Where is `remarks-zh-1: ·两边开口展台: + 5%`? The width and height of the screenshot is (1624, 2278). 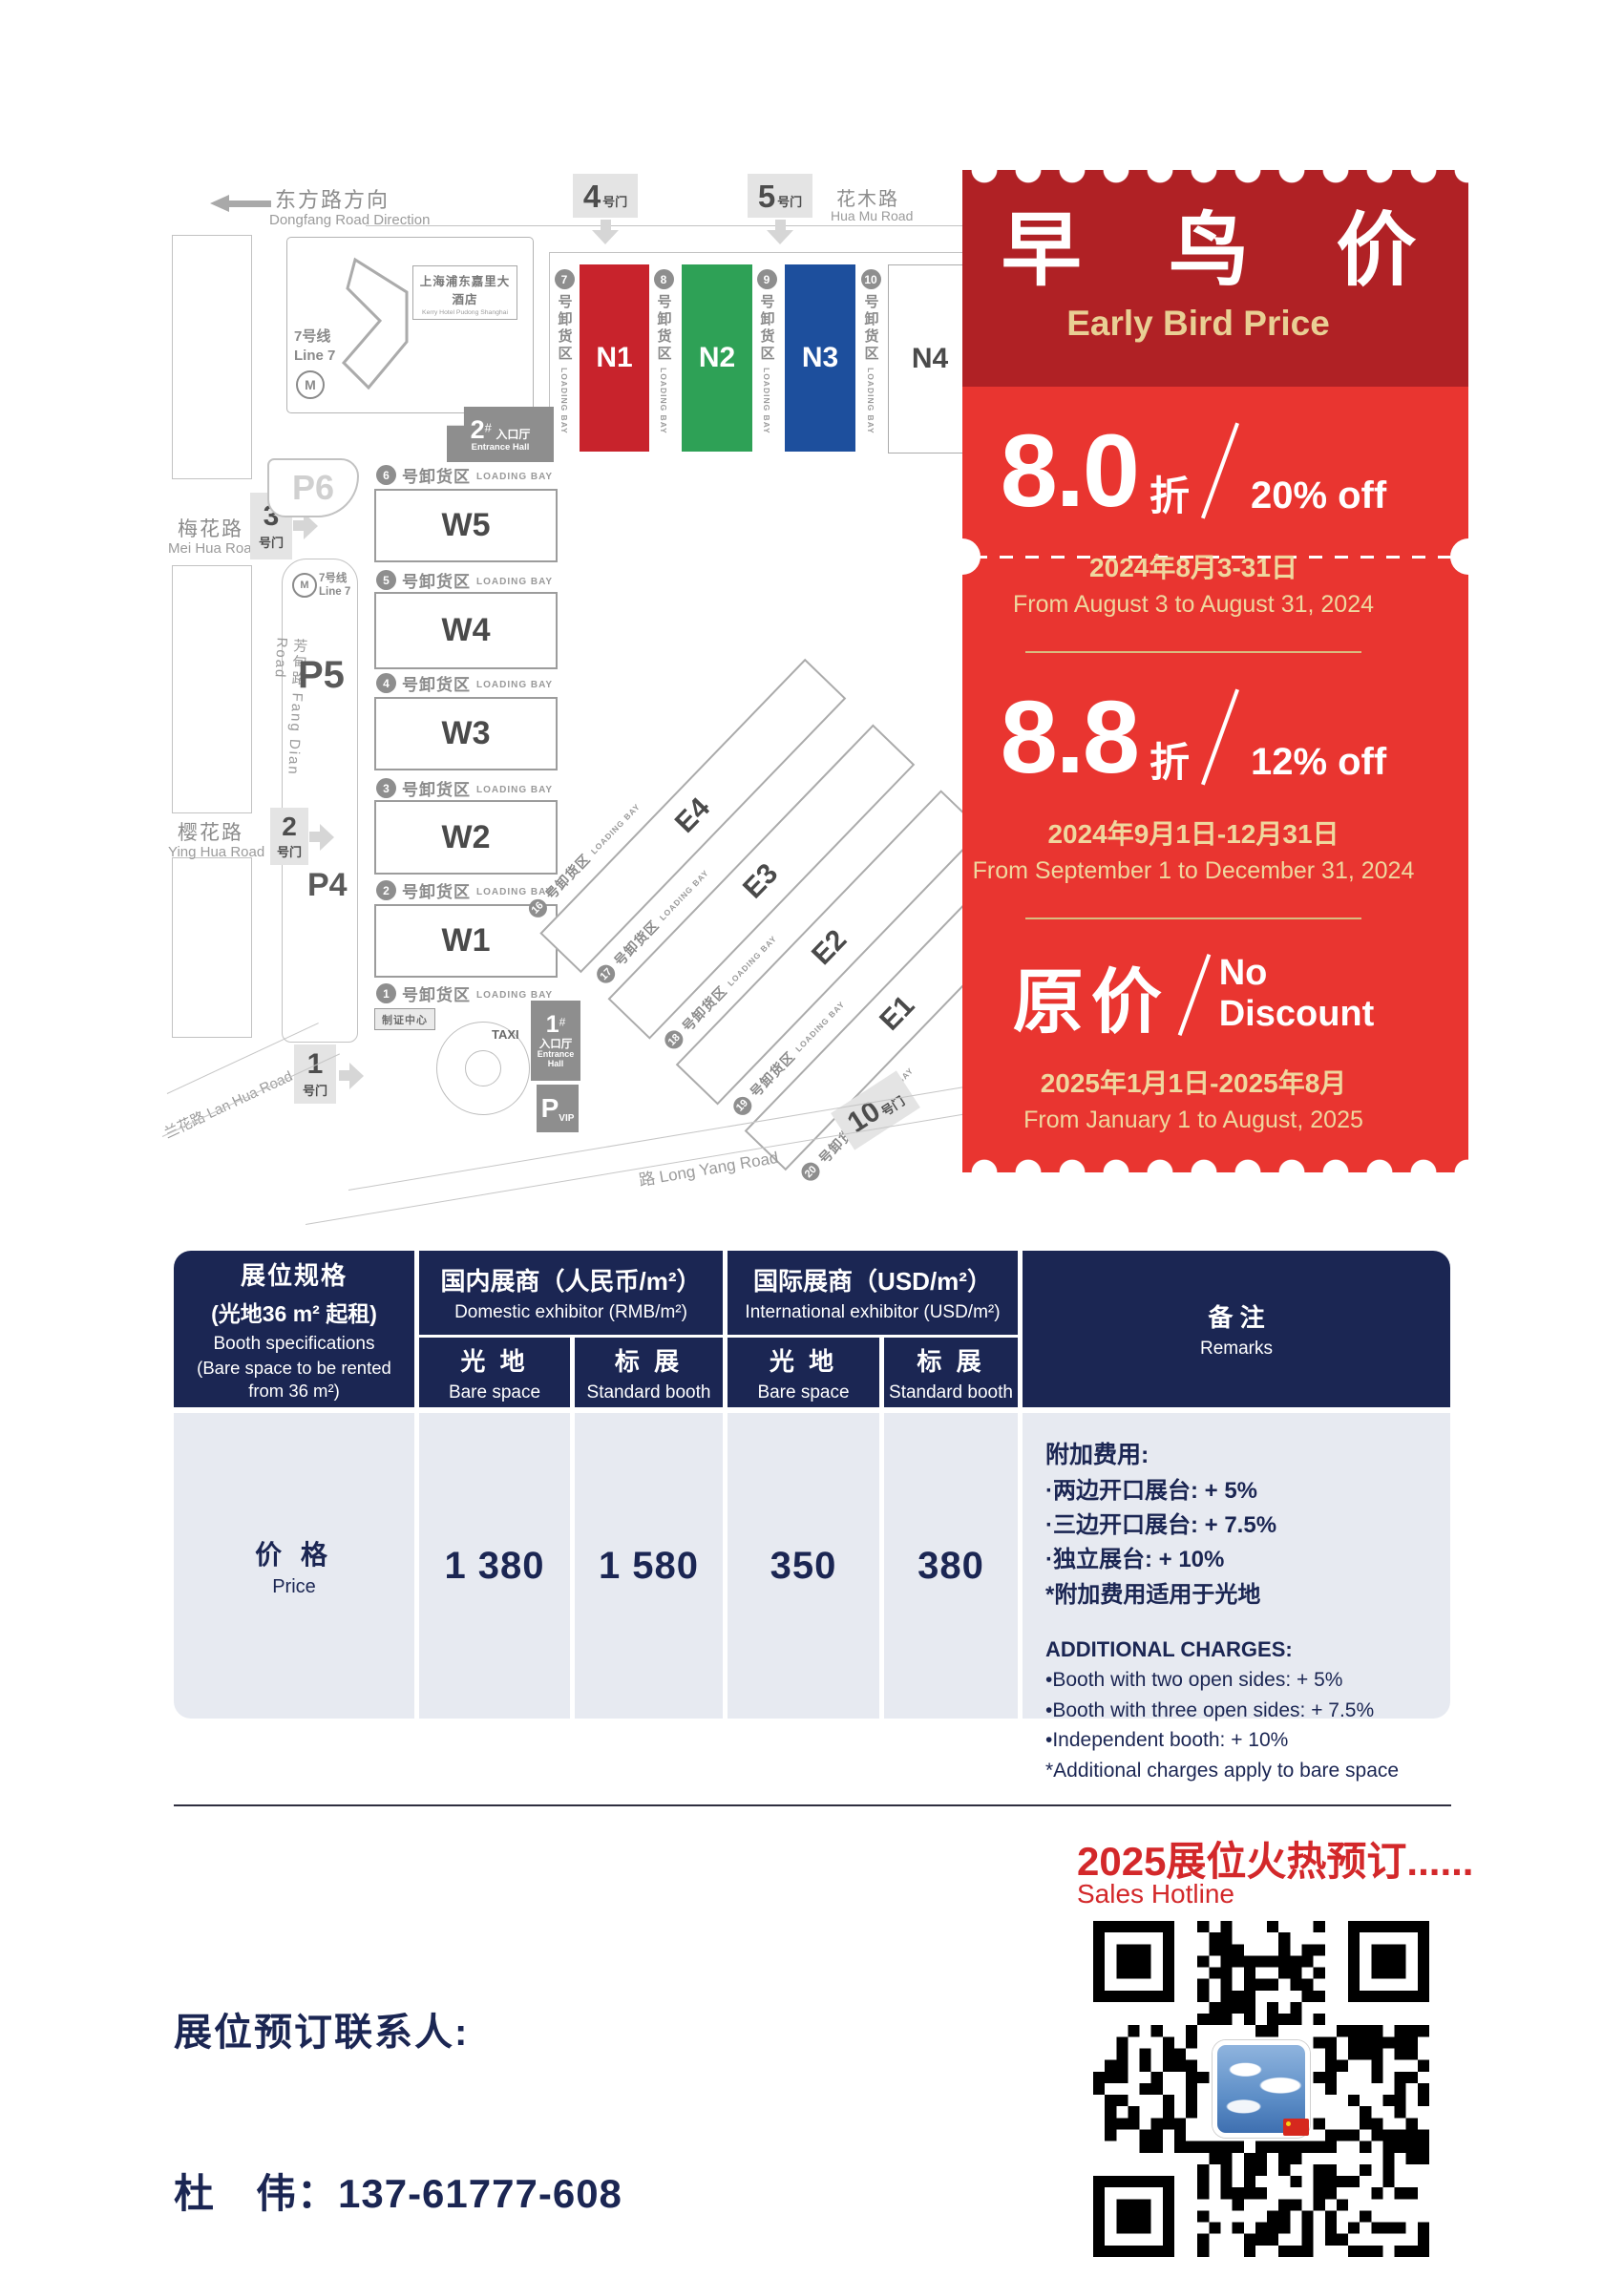 remarks-zh-1: ·两边开口展台: + 5% is located at coordinates (1151, 1490).